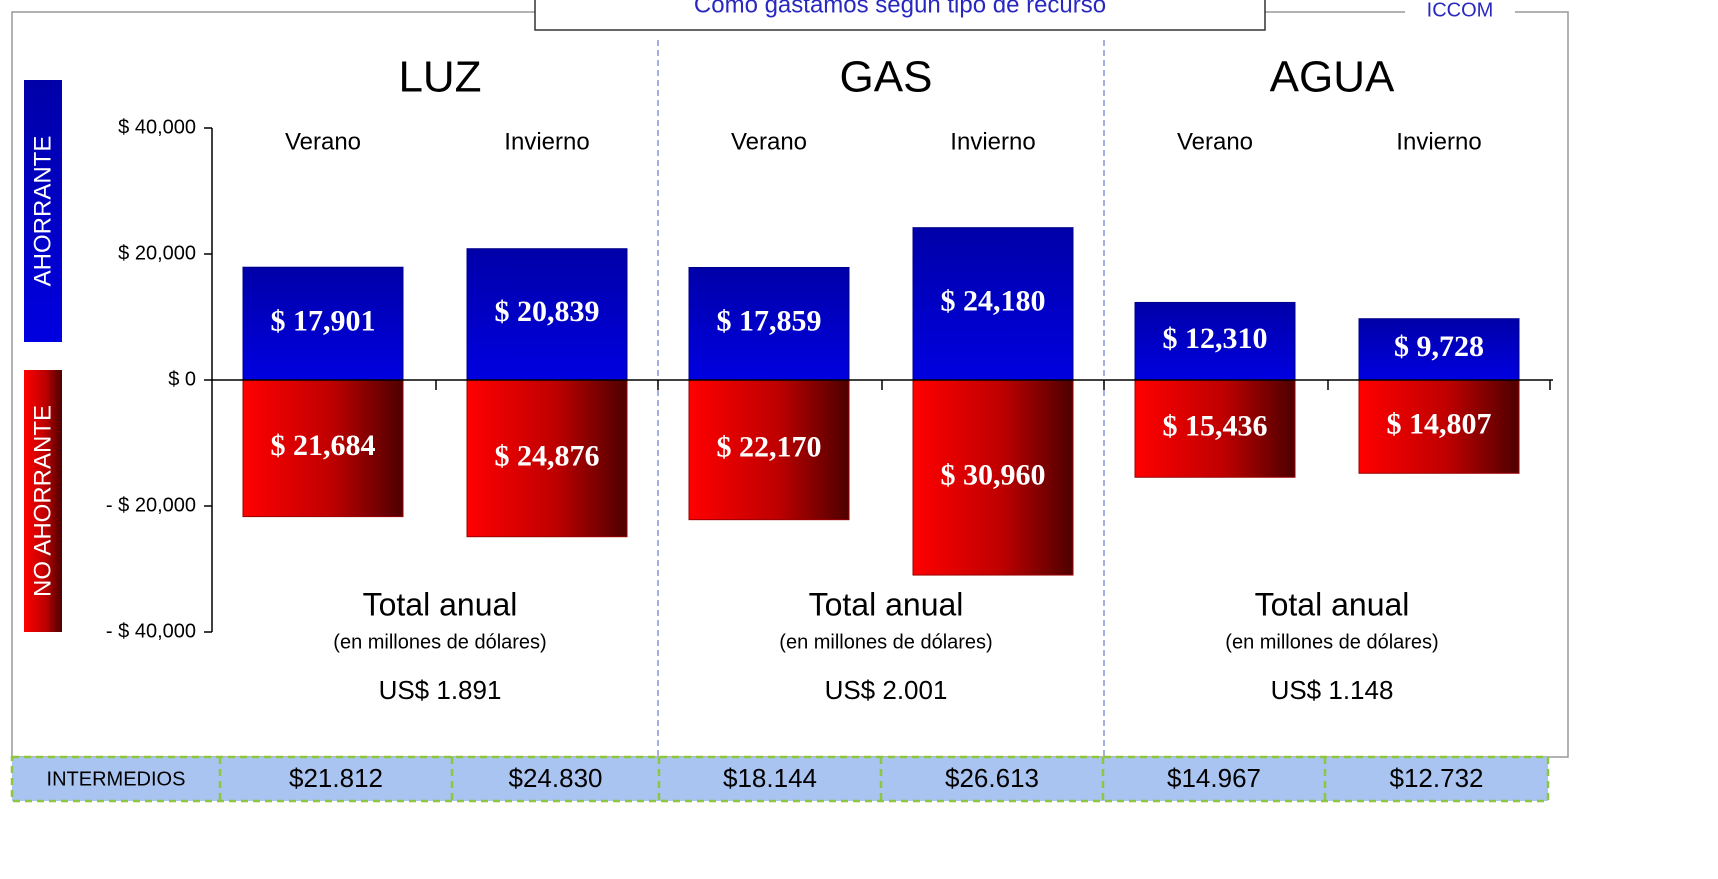 This screenshot has height=879, width=1718. I want to click on total-value: US$ 1.891, so click(440, 690).